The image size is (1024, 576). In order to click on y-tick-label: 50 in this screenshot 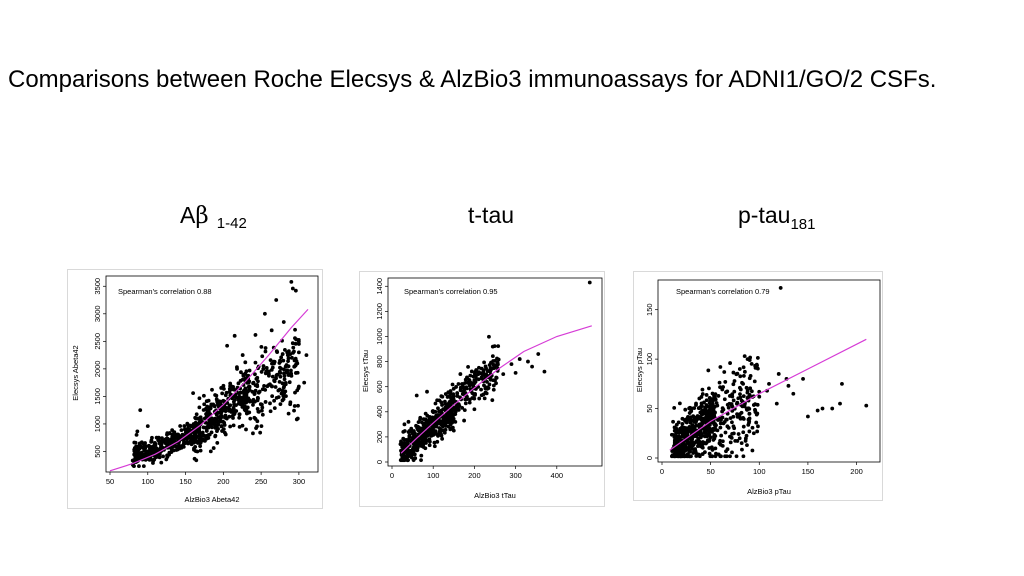, I will do `click(649, 408)`.